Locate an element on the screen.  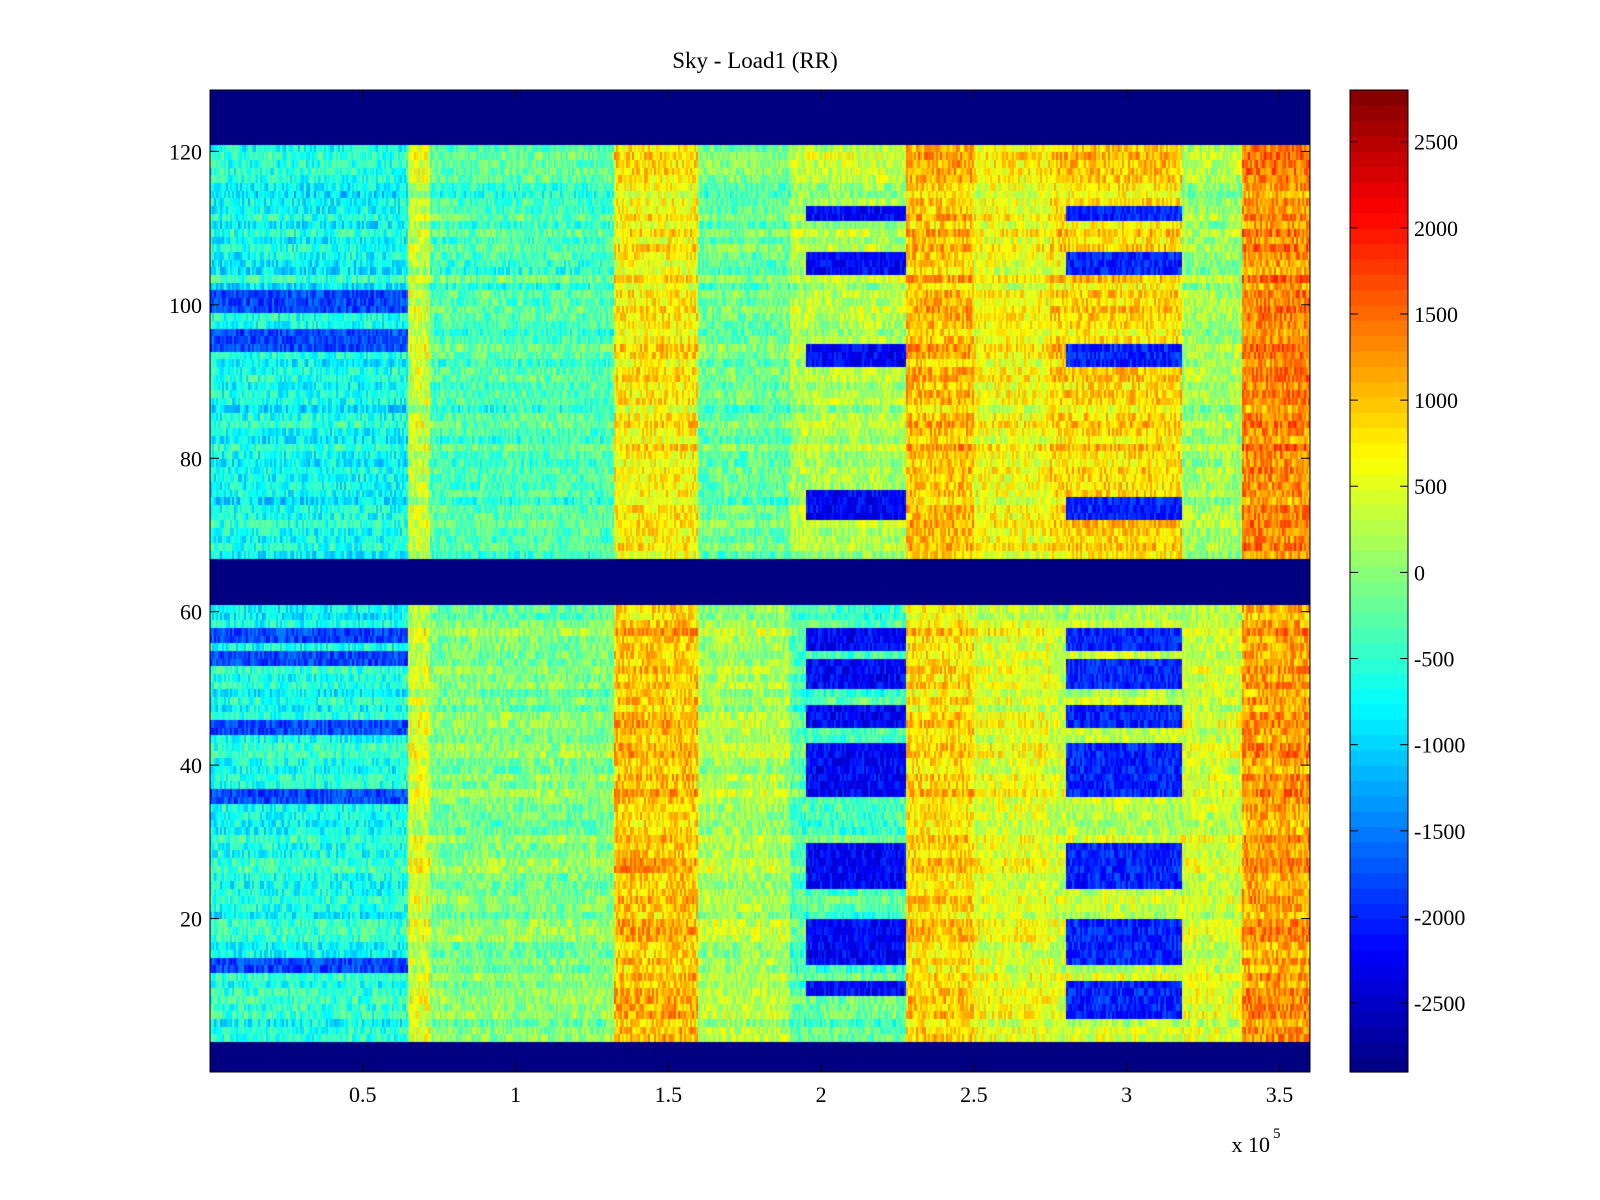
y-tick-label: 60 is located at coordinates (191, 612).